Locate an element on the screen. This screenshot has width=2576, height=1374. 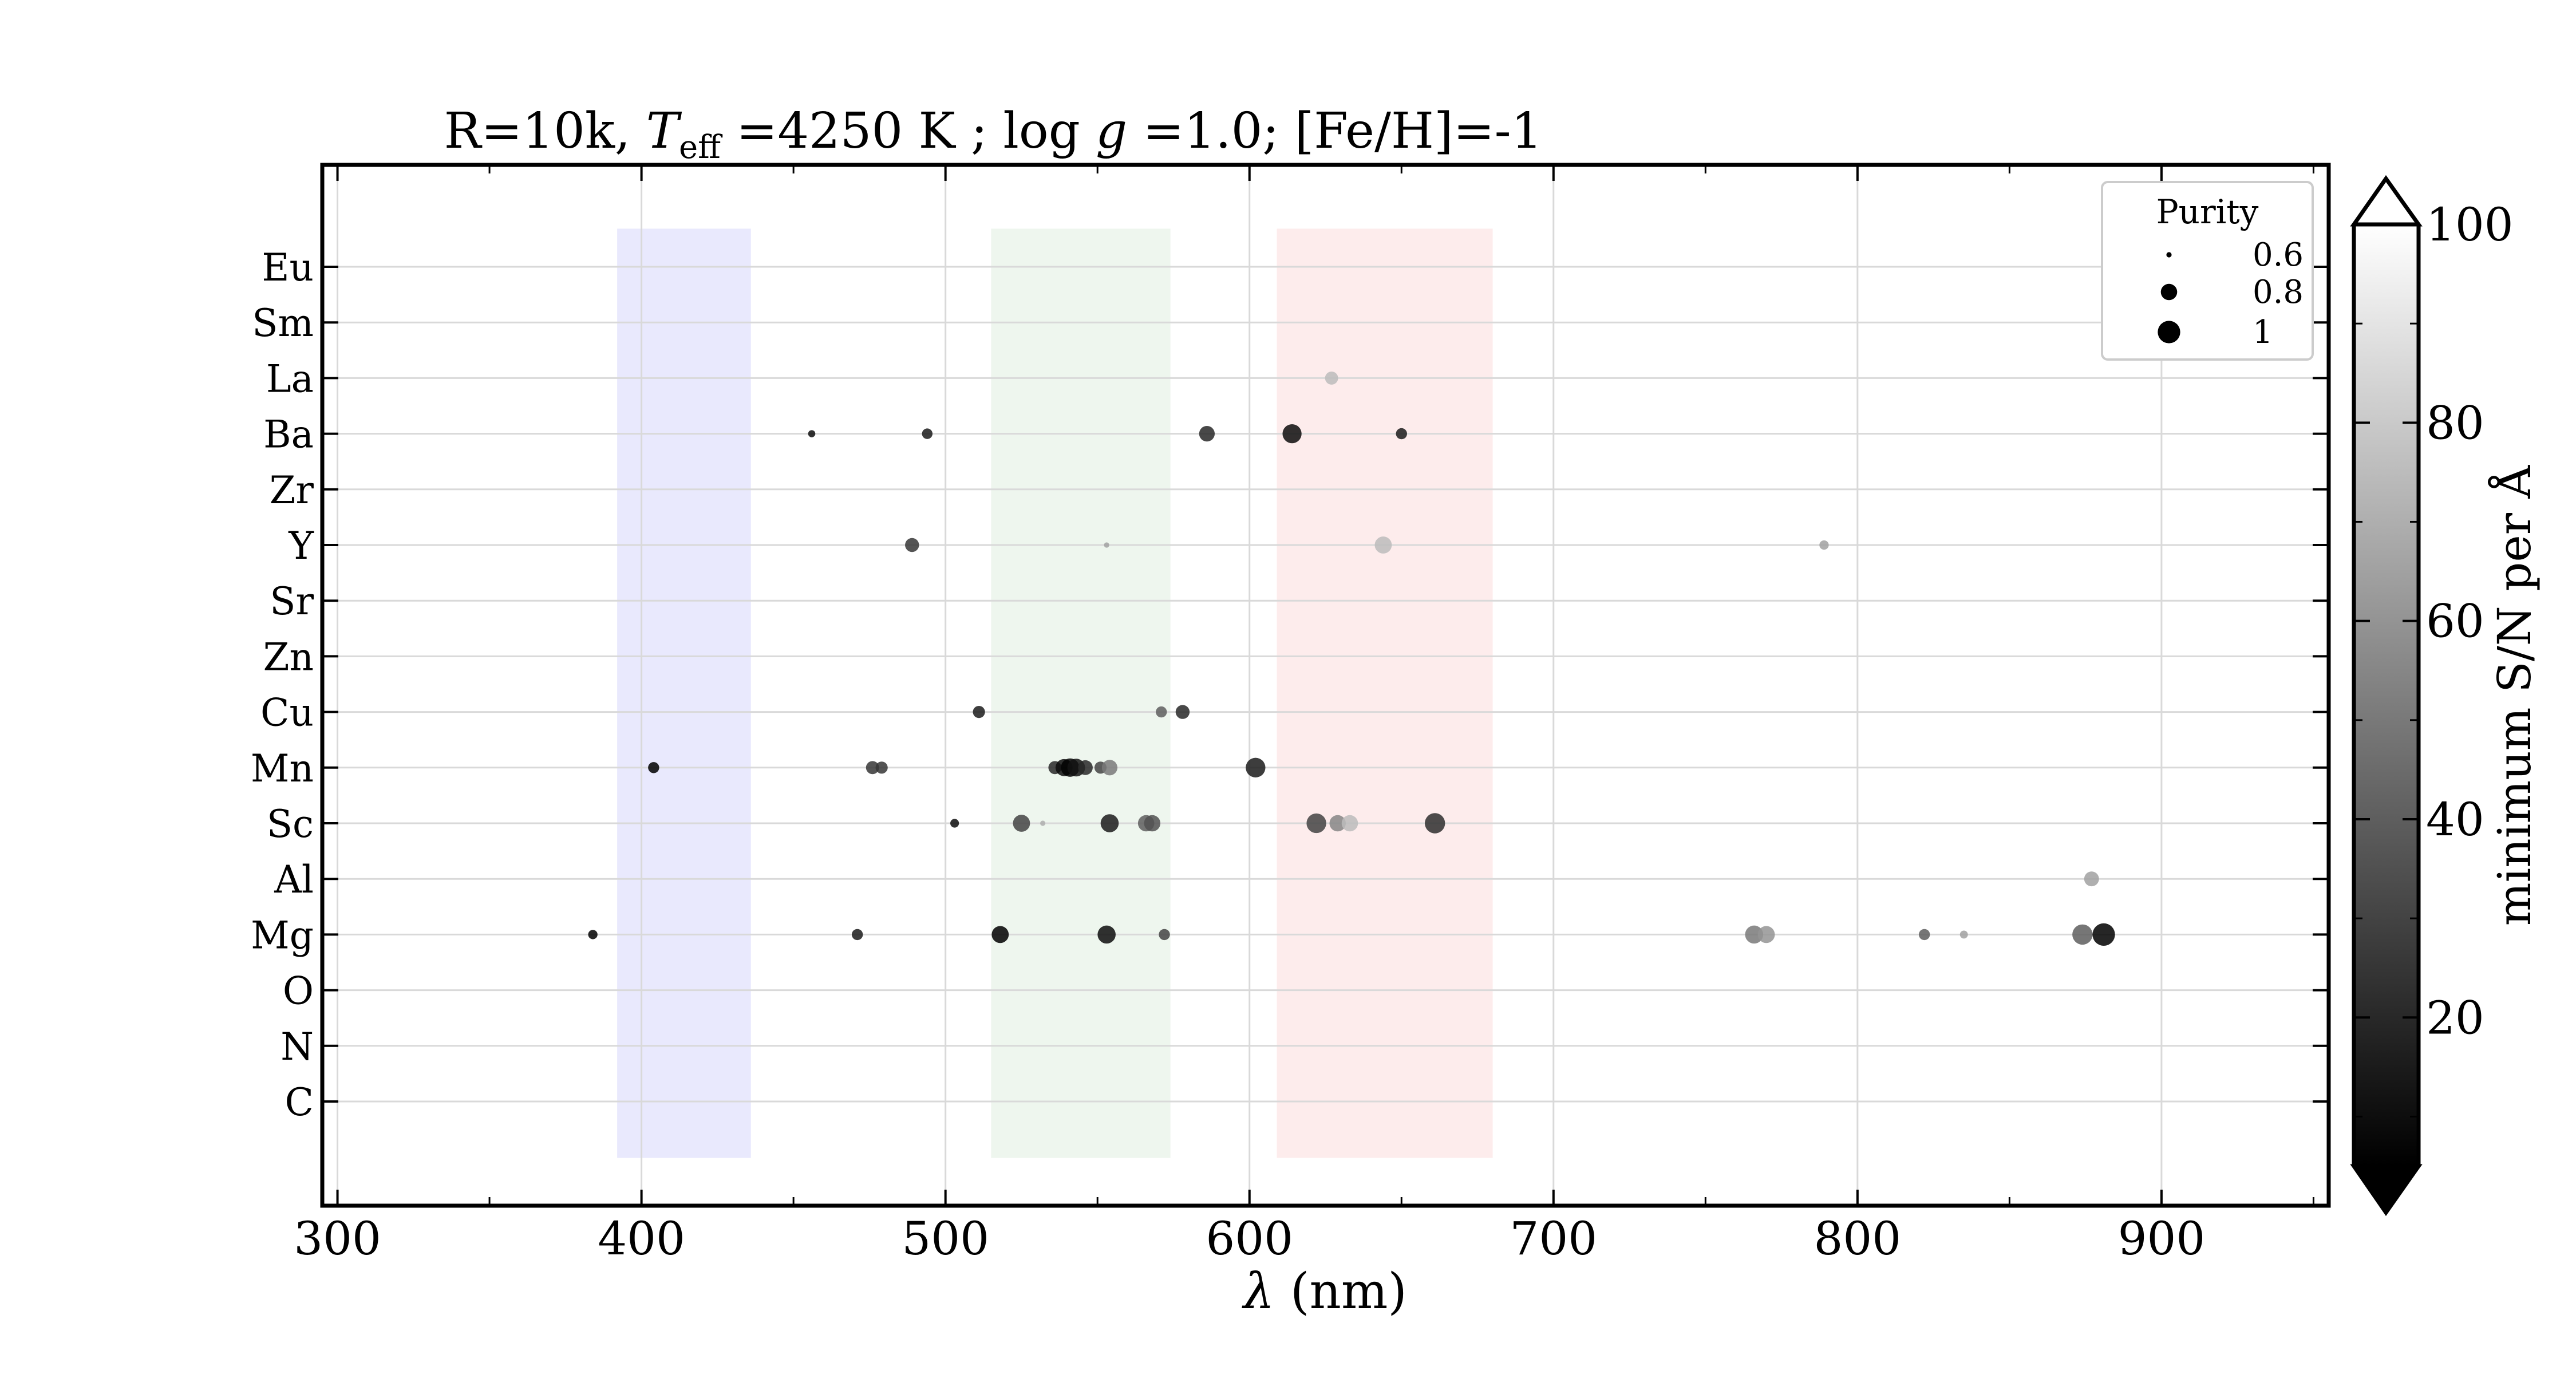
y-tick-label-Zn: Zn is located at coordinates (288, 657).